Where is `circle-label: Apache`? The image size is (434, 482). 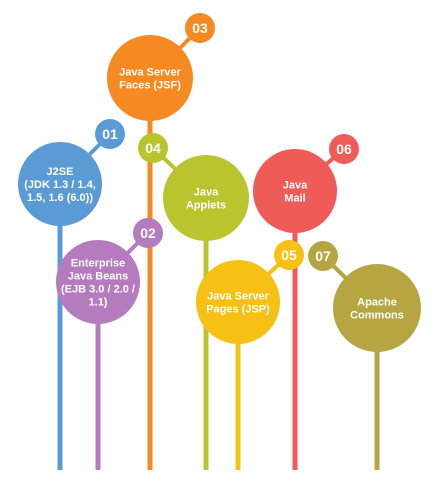 circle-label: Apache is located at coordinates (377, 303).